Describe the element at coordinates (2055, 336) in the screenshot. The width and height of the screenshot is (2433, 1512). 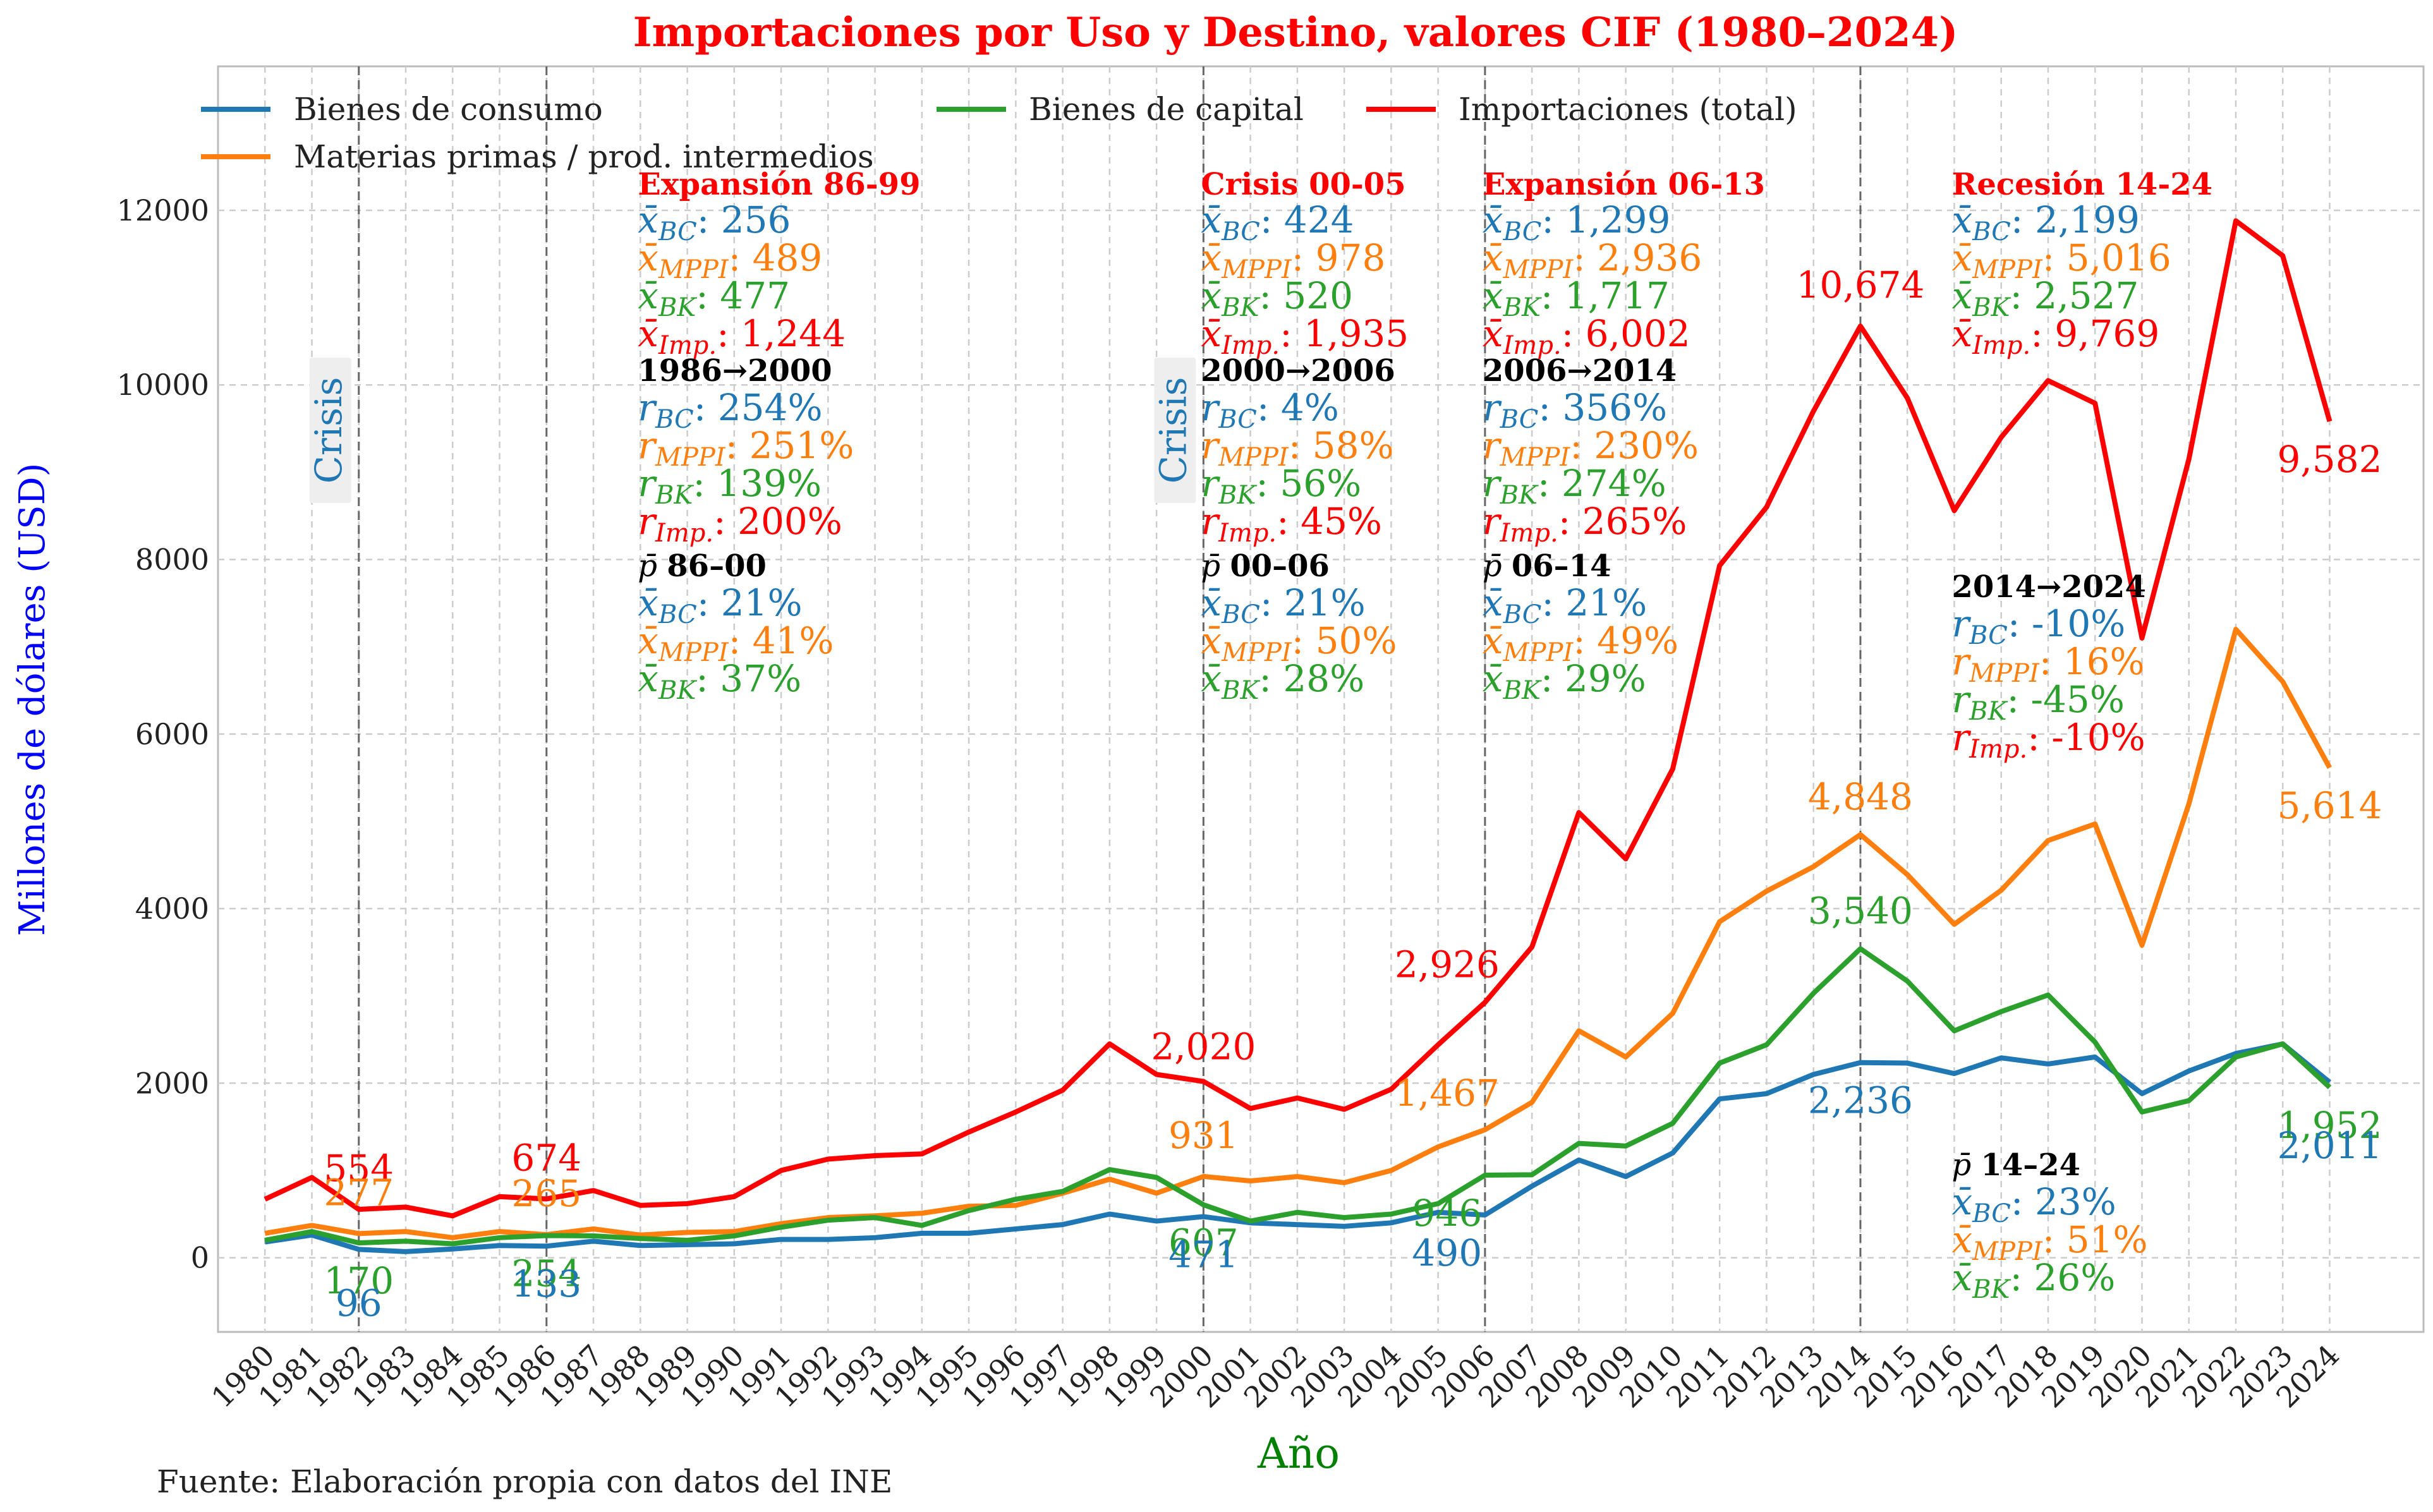
I see `period-mean: x̄Imp.: 9,769` at that location.